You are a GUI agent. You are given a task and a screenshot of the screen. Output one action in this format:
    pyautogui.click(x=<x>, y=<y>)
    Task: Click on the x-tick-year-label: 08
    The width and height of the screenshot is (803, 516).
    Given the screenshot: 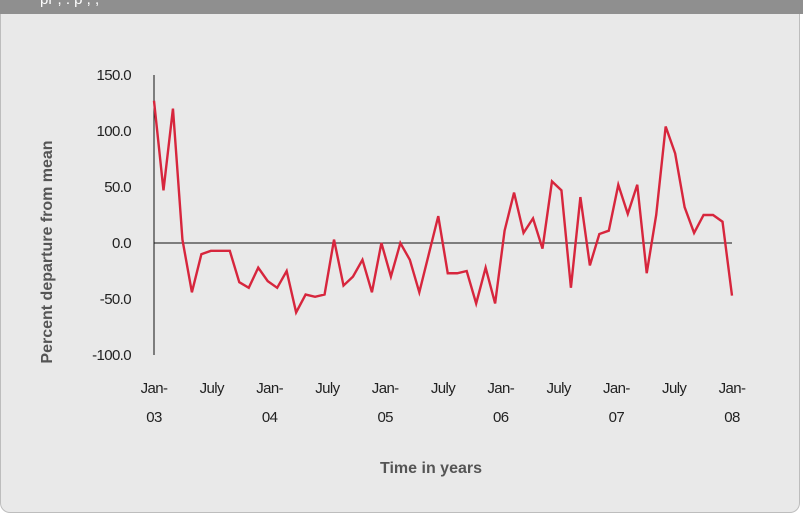 What is the action you would take?
    pyautogui.click(x=732, y=417)
    